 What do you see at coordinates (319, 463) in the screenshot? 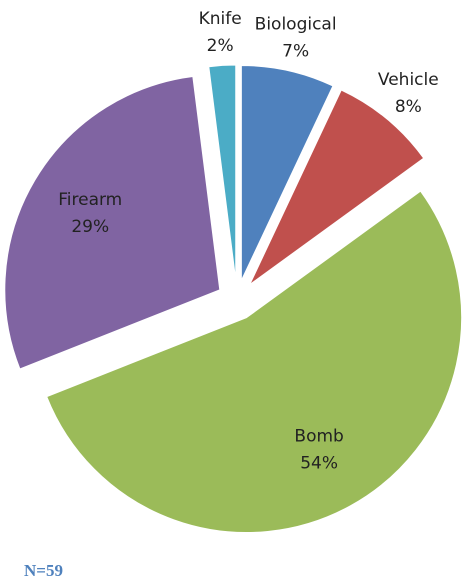
I see `slice-value-label: 54%` at bounding box center [319, 463].